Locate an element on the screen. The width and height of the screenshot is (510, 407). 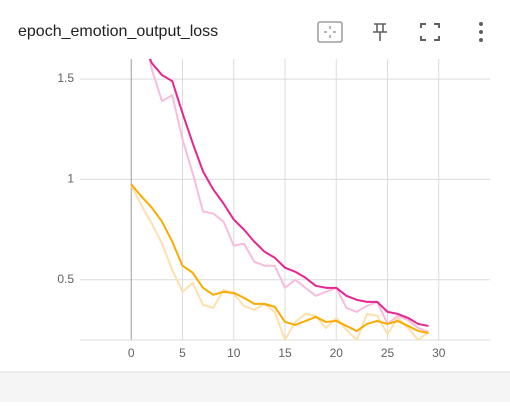
y-tick-label: 1 is located at coordinates (70, 179).